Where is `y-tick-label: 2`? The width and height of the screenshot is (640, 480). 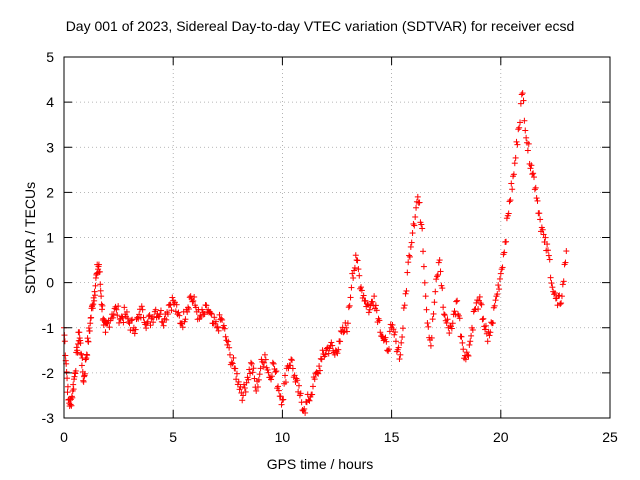 y-tick-label: 2 is located at coordinates (50, 192).